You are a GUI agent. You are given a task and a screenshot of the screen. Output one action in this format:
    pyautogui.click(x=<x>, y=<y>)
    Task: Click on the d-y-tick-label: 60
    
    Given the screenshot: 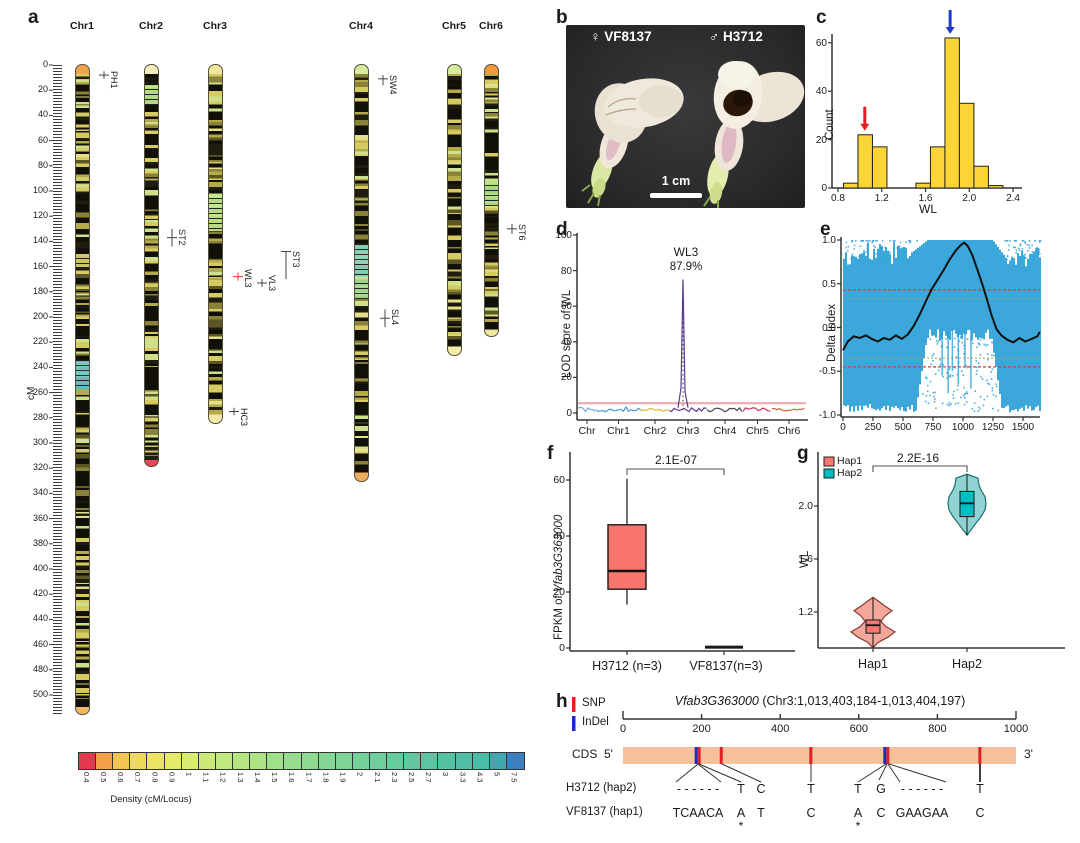 What is the action you would take?
    pyautogui.click(x=566, y=307)
    